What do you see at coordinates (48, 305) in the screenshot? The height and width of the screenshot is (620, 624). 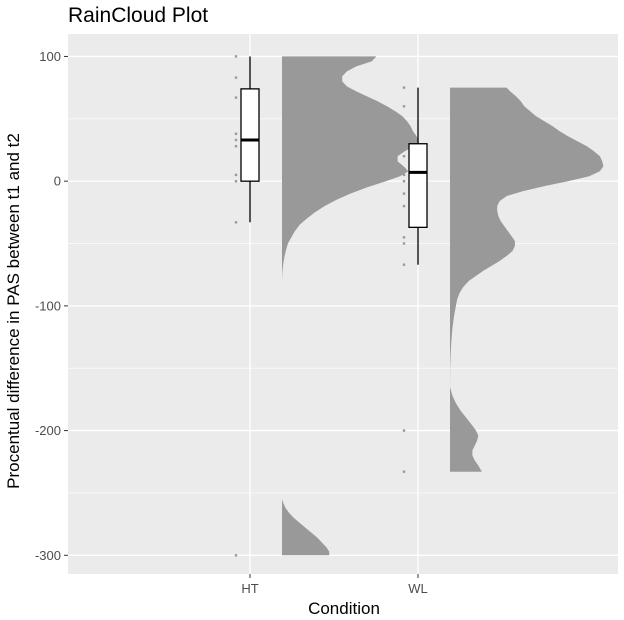 I see `y-tick-label: -100` at bounding box center [48, 305].